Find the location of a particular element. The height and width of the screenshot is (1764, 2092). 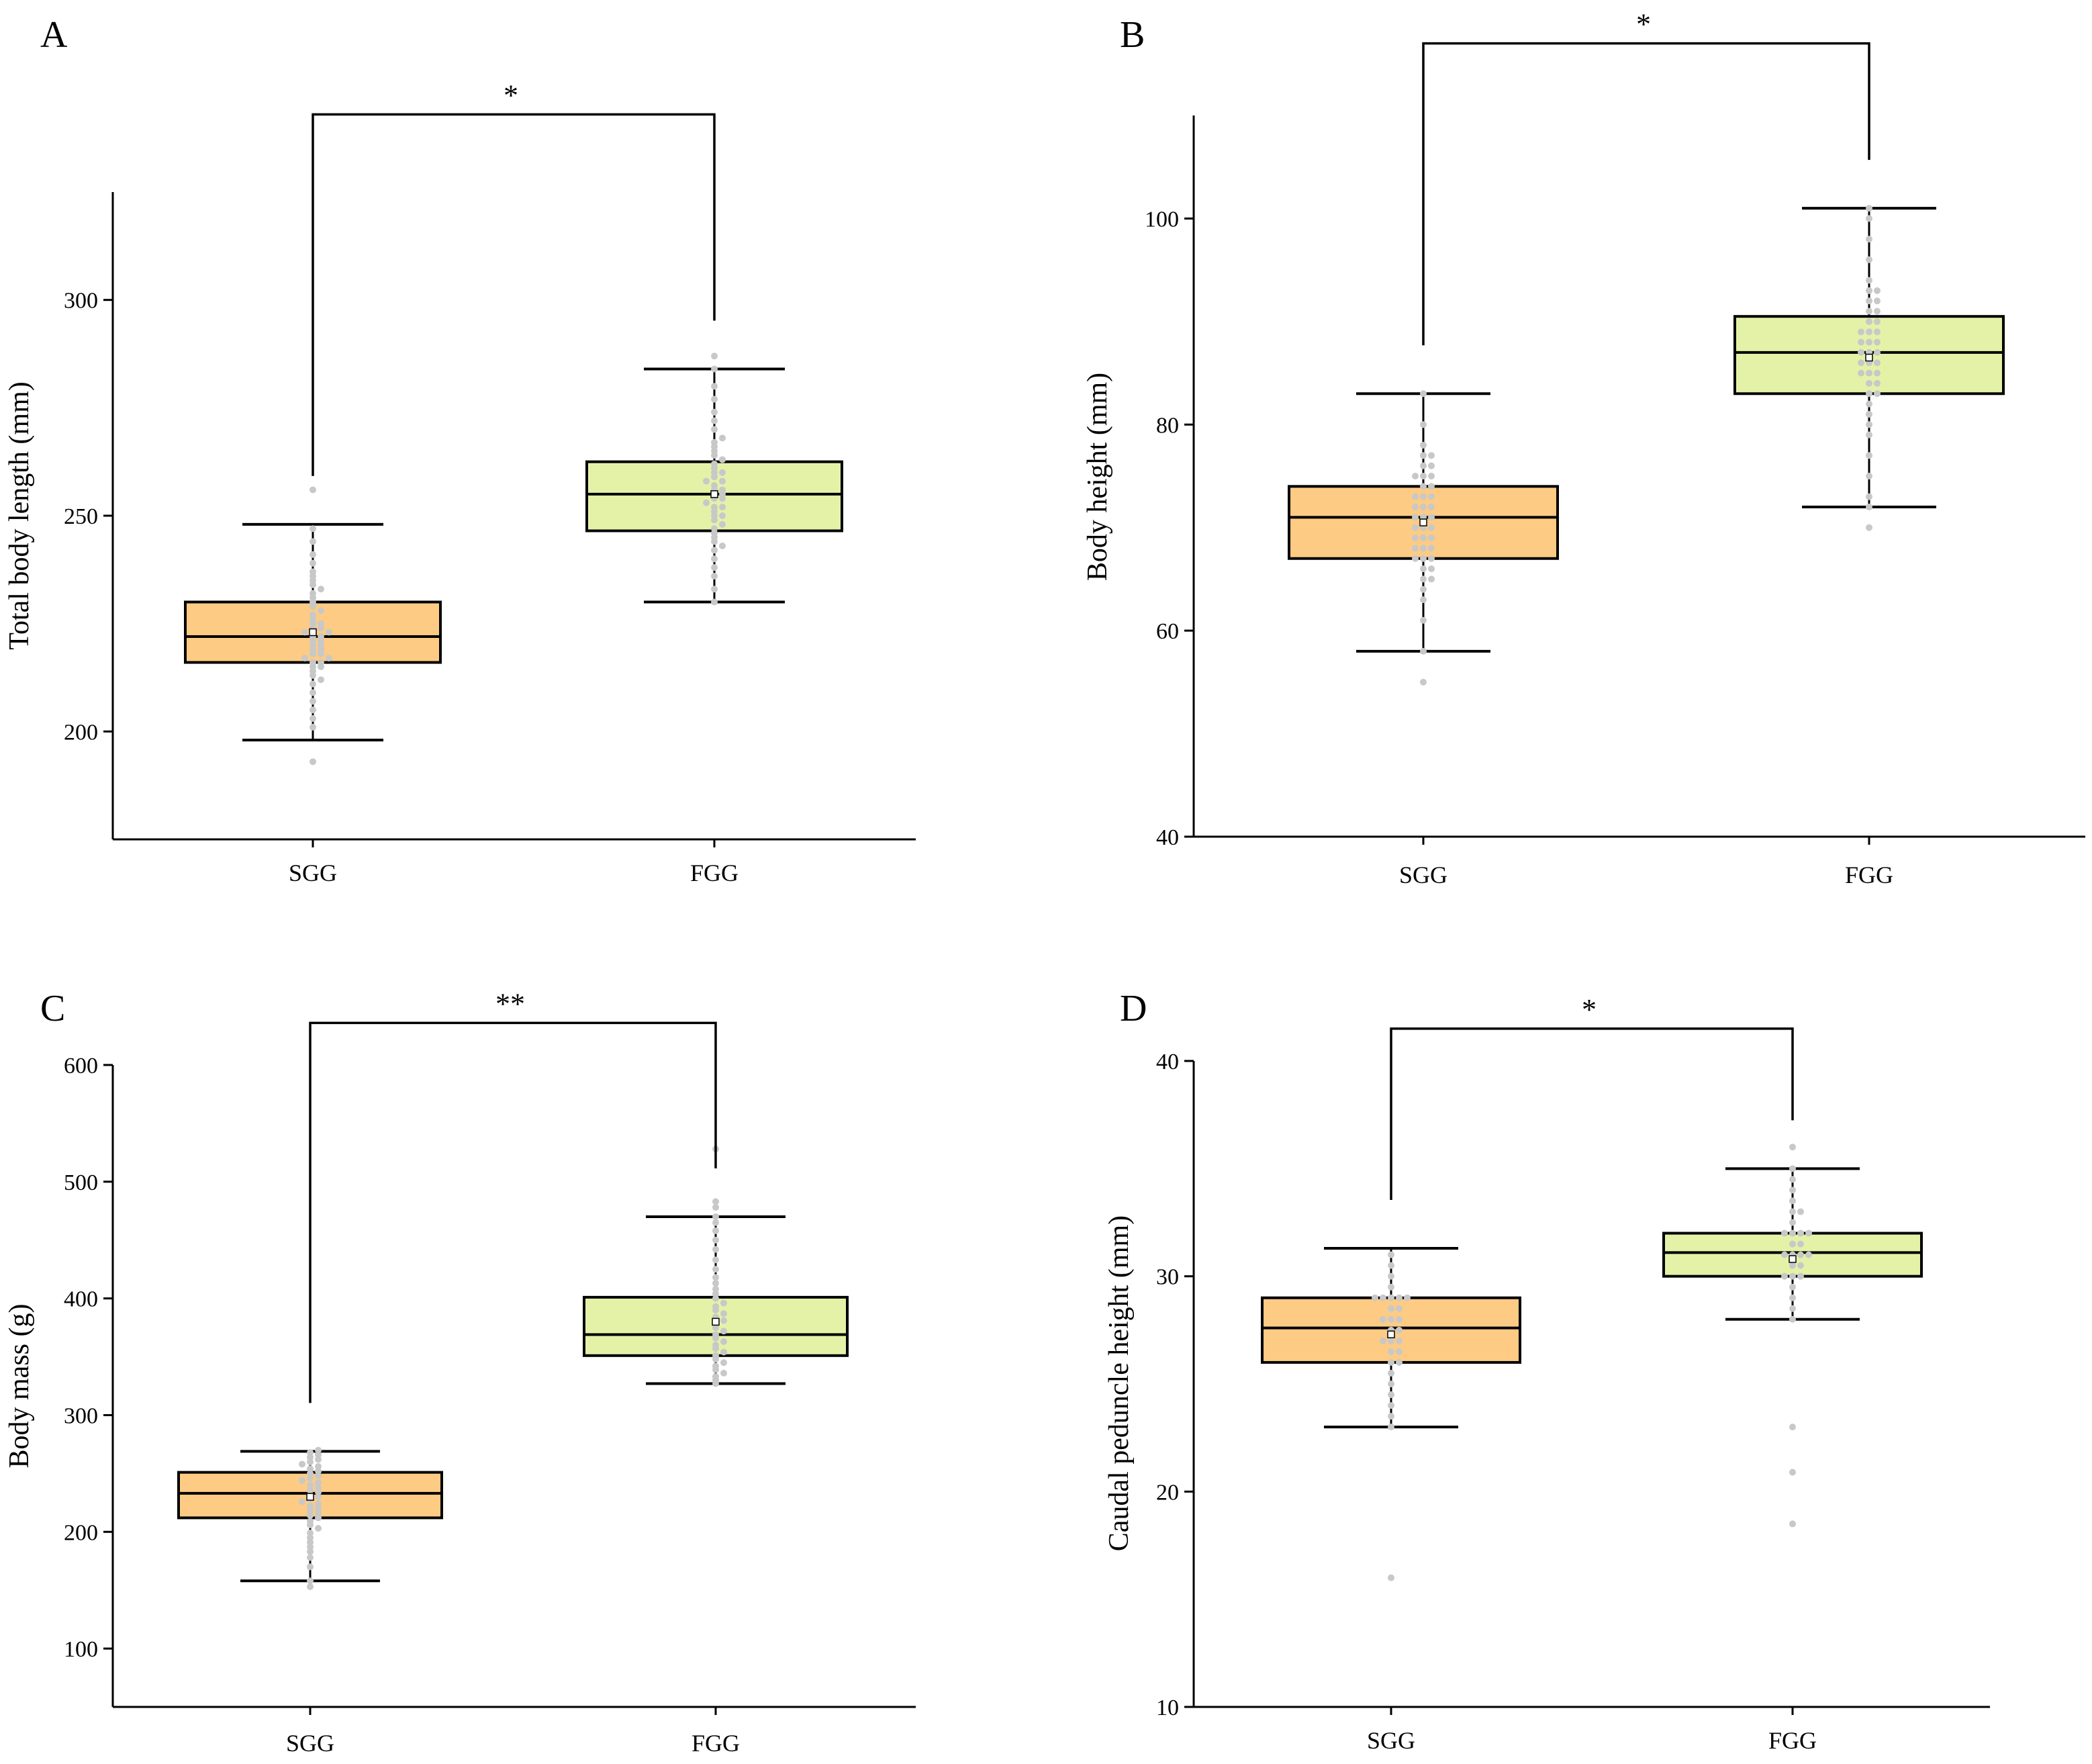

panel-letter: D is located at coordinates (1133, 1009).